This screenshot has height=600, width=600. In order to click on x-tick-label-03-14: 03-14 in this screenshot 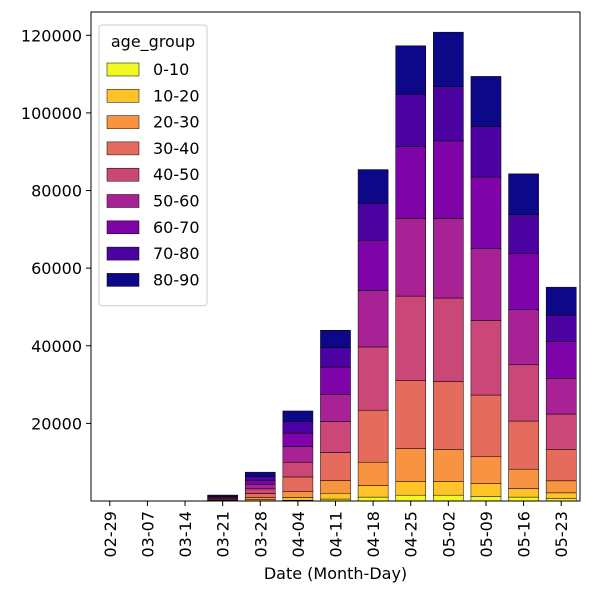, I will do `click(185, 534)`.